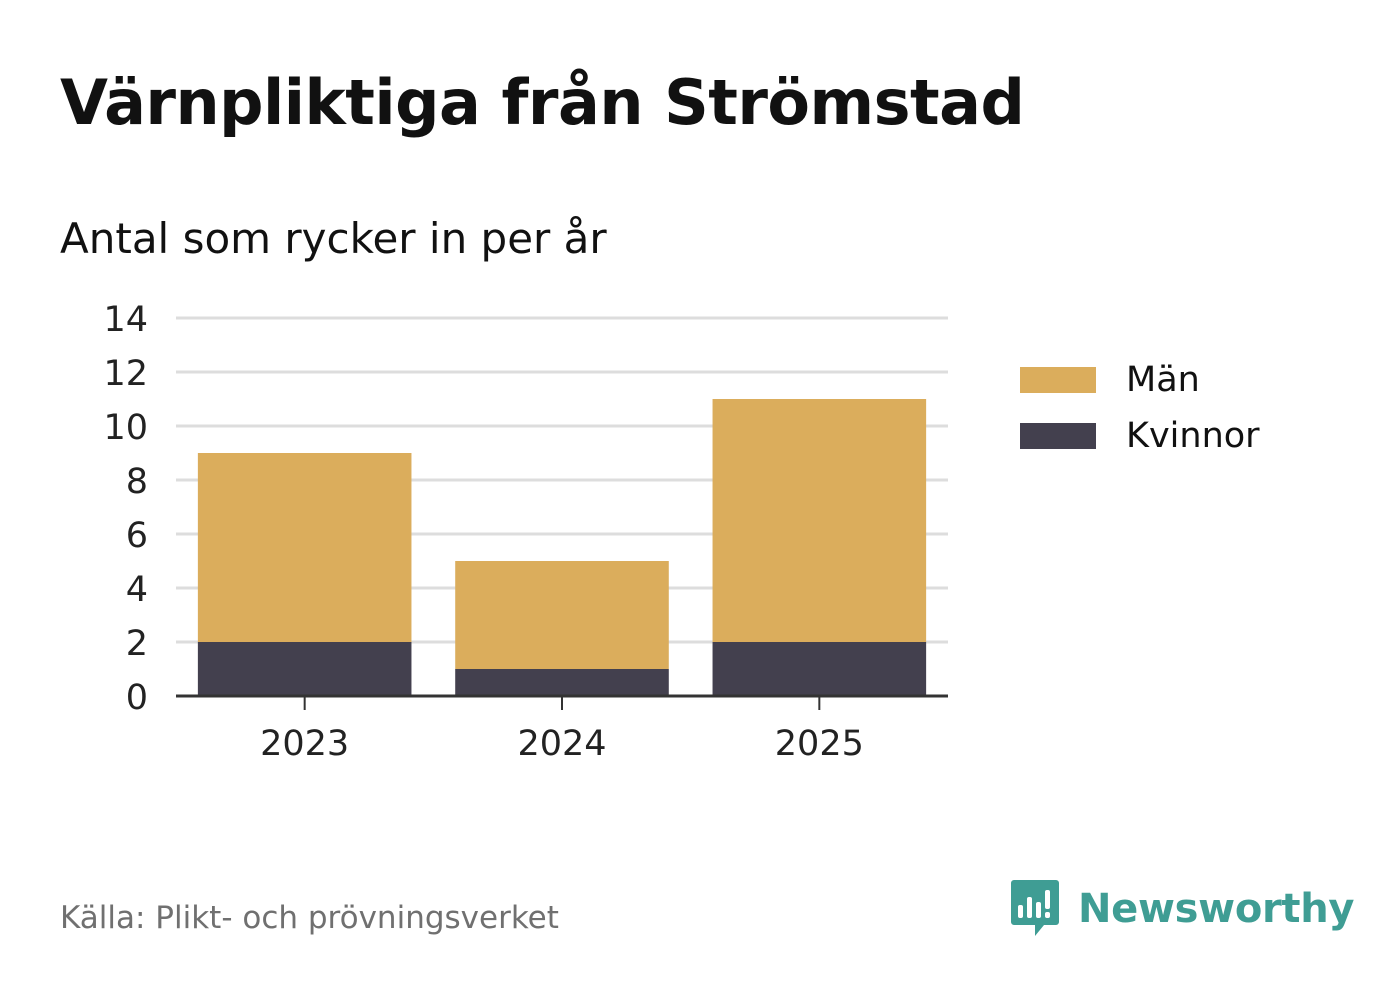 This screenshot has height=999, width=1382. What do you see at coordinates (1035, 908) in the screenshot?
I see `newsworthy-logo-icon` at bounding box center [1035, 908].